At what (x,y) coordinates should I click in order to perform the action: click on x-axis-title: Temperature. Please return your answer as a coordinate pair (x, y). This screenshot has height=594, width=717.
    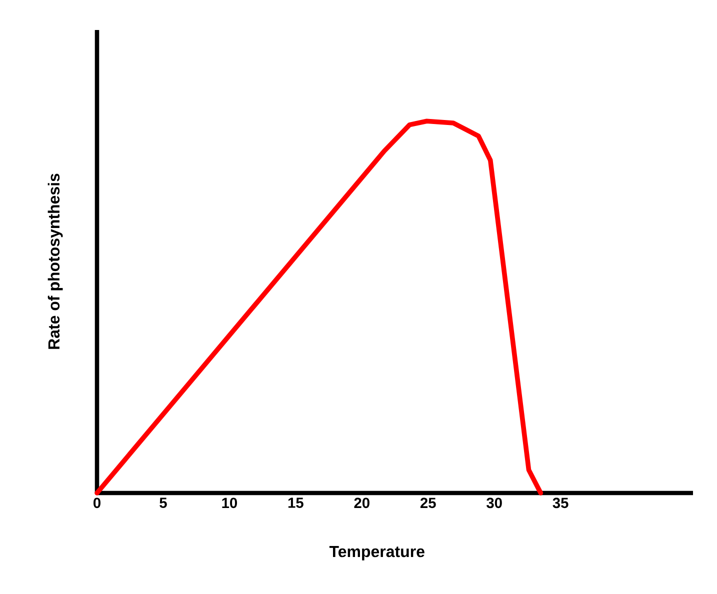
    Looking at the image, I should click on (376, 553).